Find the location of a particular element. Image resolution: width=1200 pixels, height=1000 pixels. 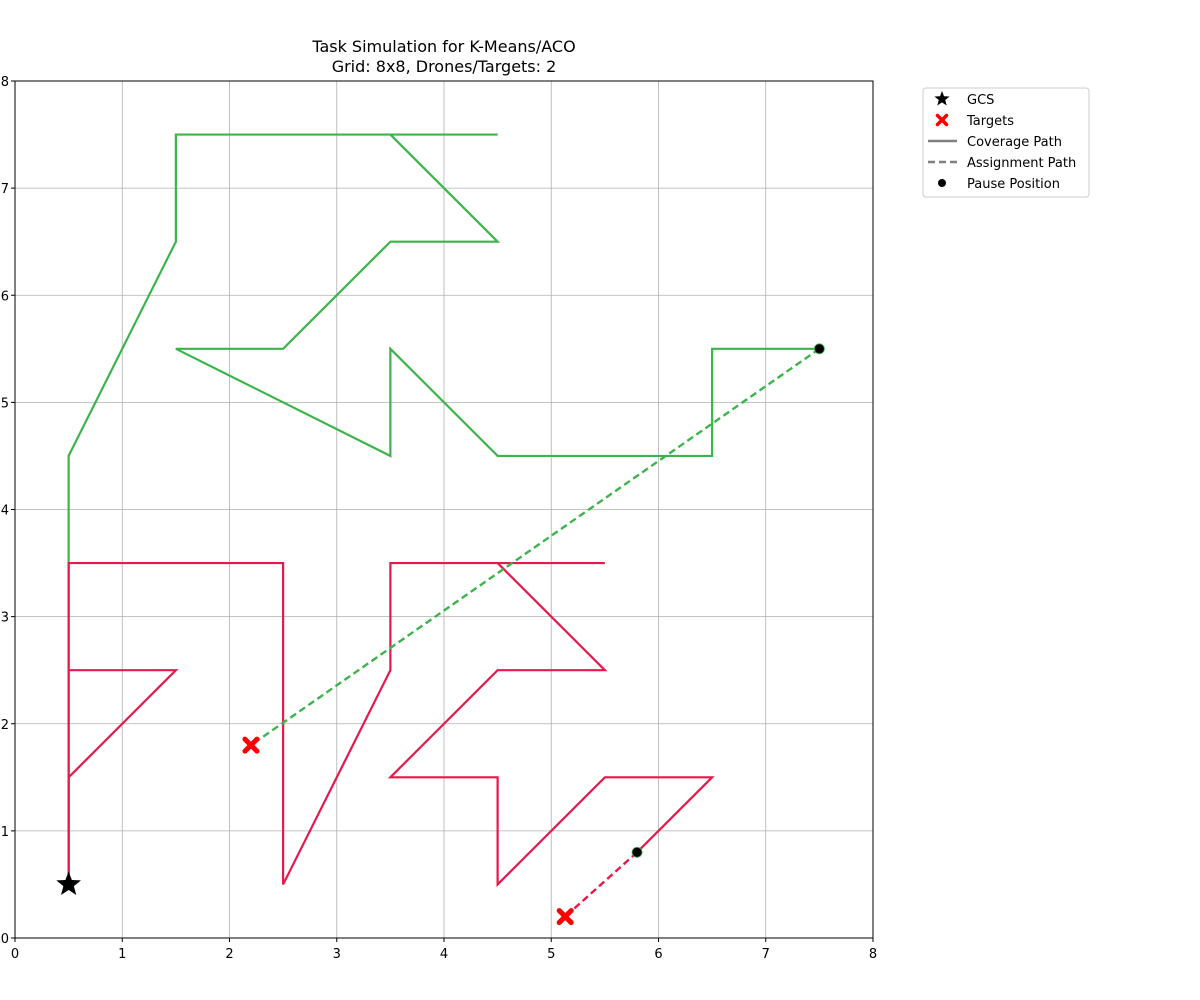

x-axis-ticks: 0 1 2 3 4 5 6 7 8 is located at coordinates (444, 950).